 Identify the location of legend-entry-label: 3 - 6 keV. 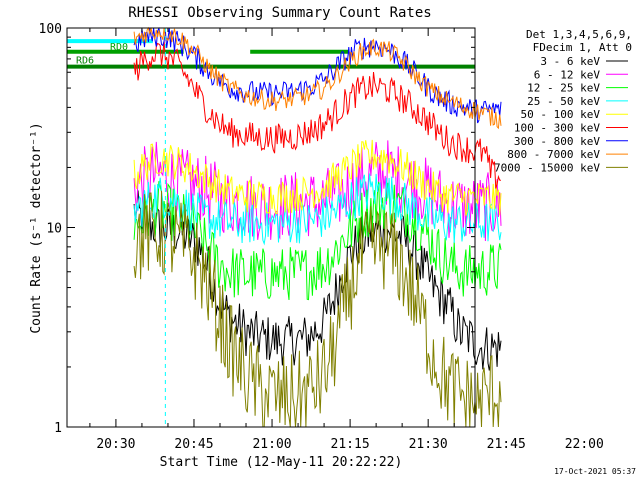
(570, 61).